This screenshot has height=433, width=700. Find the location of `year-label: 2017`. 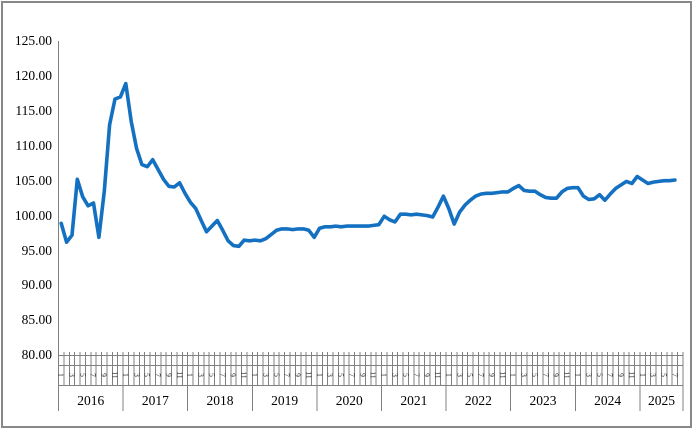

year-label: 2017 is located at coordinates (155, 400).